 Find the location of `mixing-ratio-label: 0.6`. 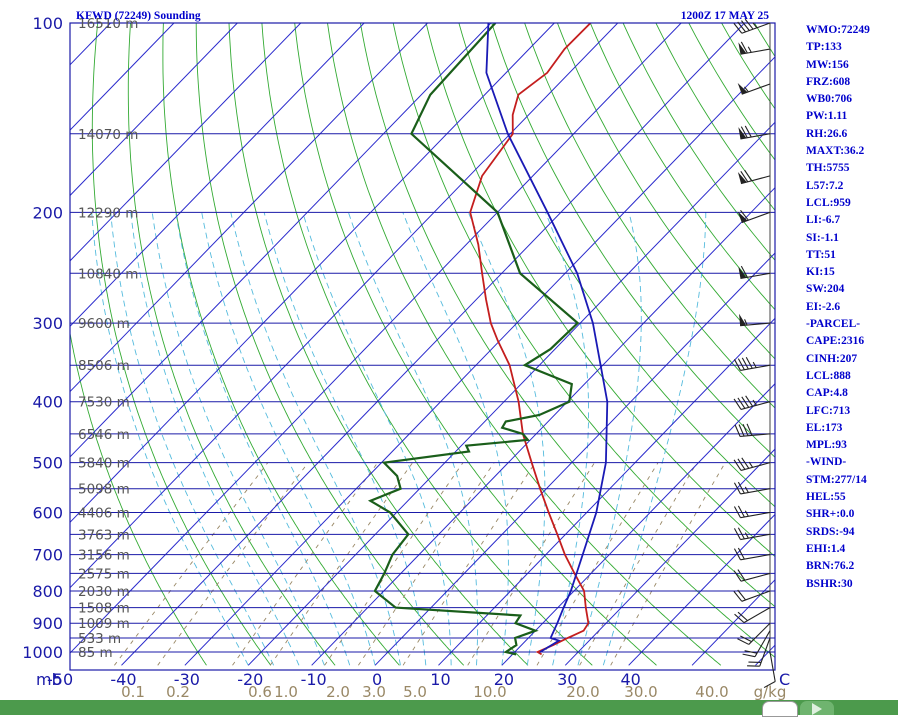

mixing-ratio-label: 0.6 is located at coordinates (260, 692).